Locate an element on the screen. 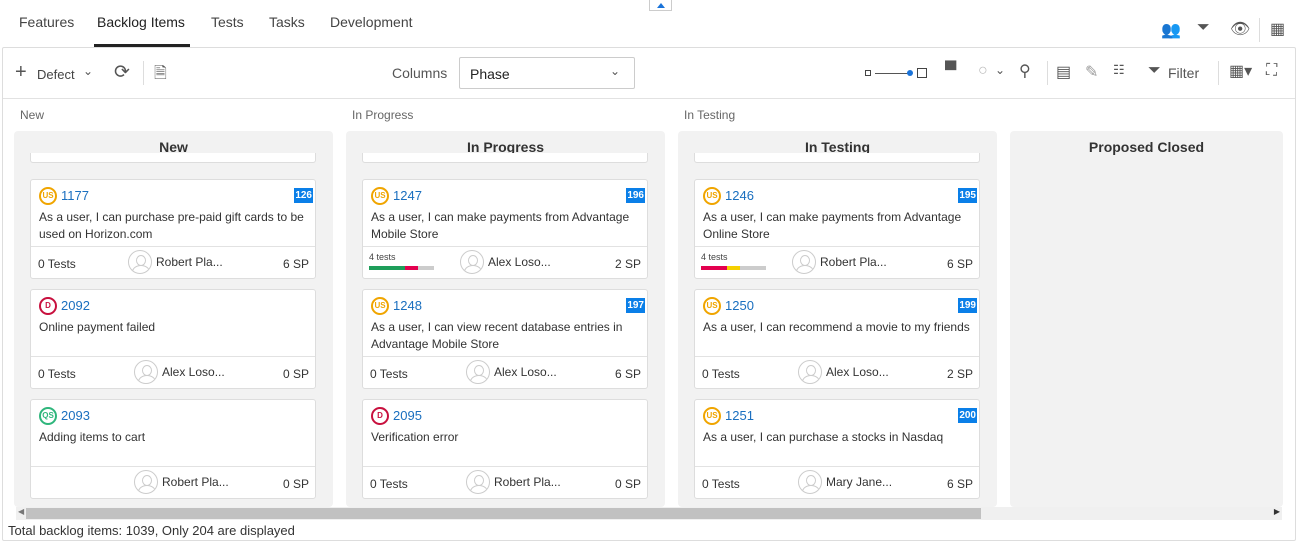 The image size is (1305, 551). column-title: Proposed Closed is located at coordinates (1146, 147).